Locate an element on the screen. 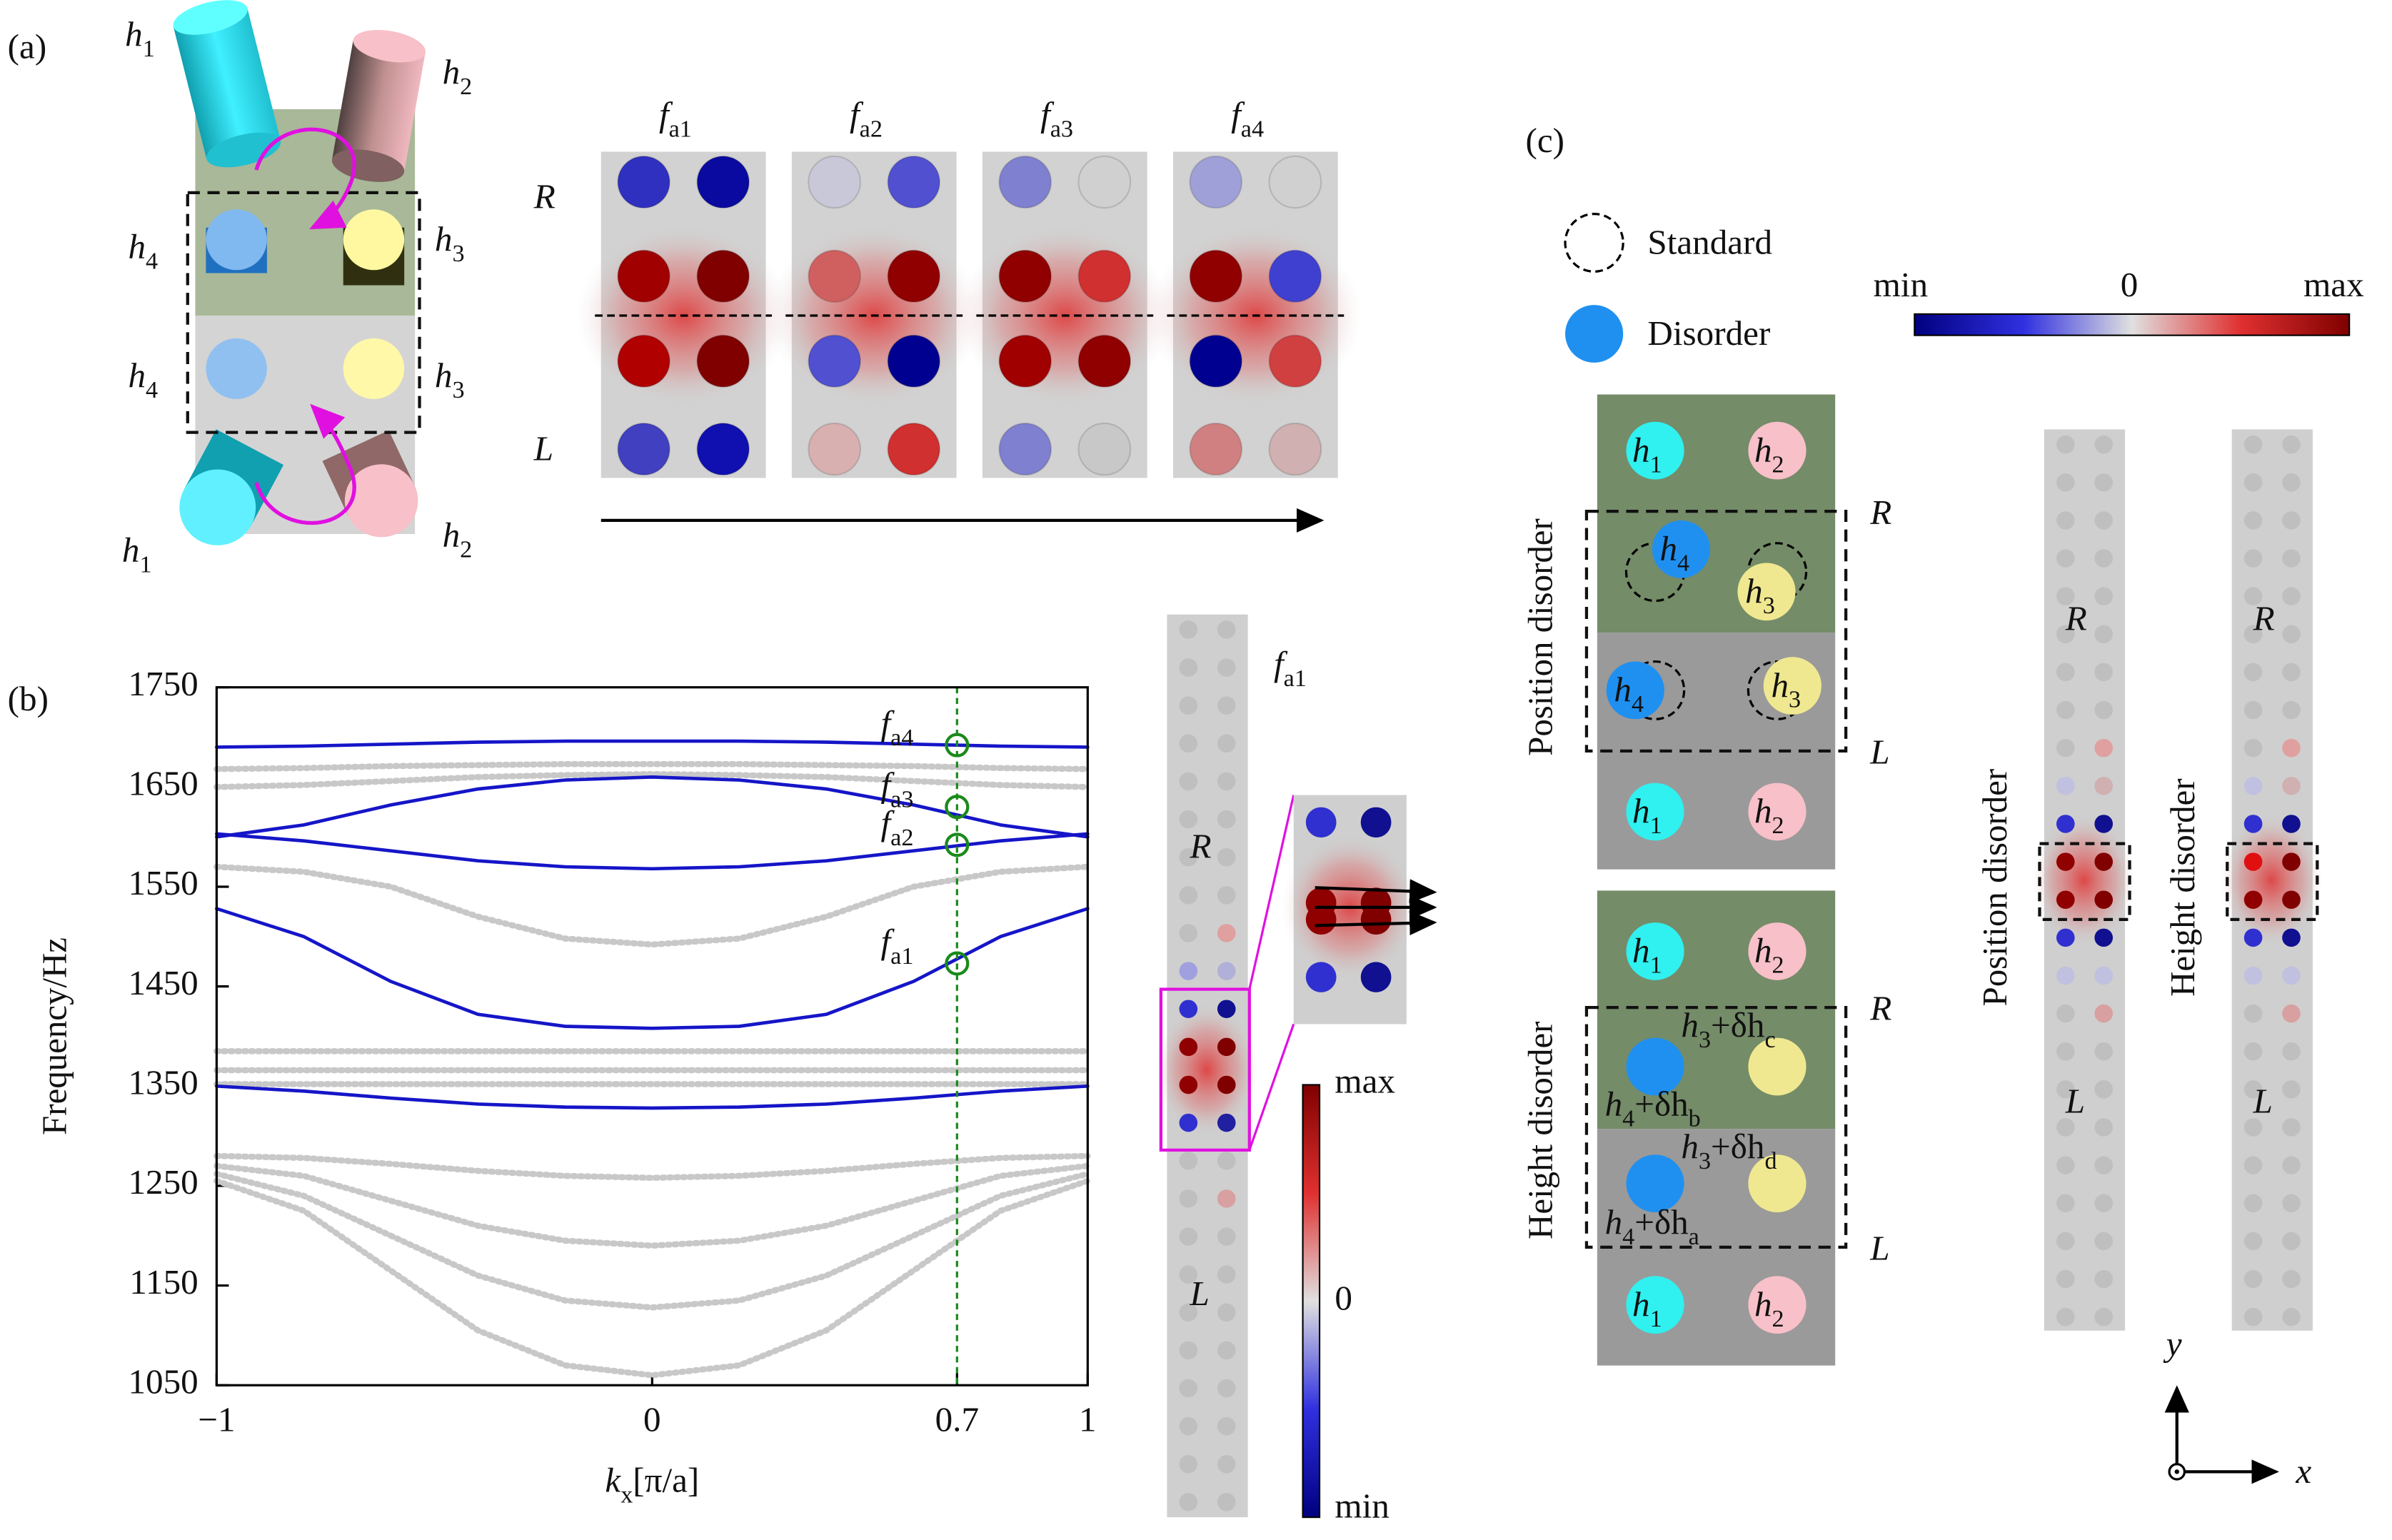  height-label: h2 is located at coordinates (1769, 955).